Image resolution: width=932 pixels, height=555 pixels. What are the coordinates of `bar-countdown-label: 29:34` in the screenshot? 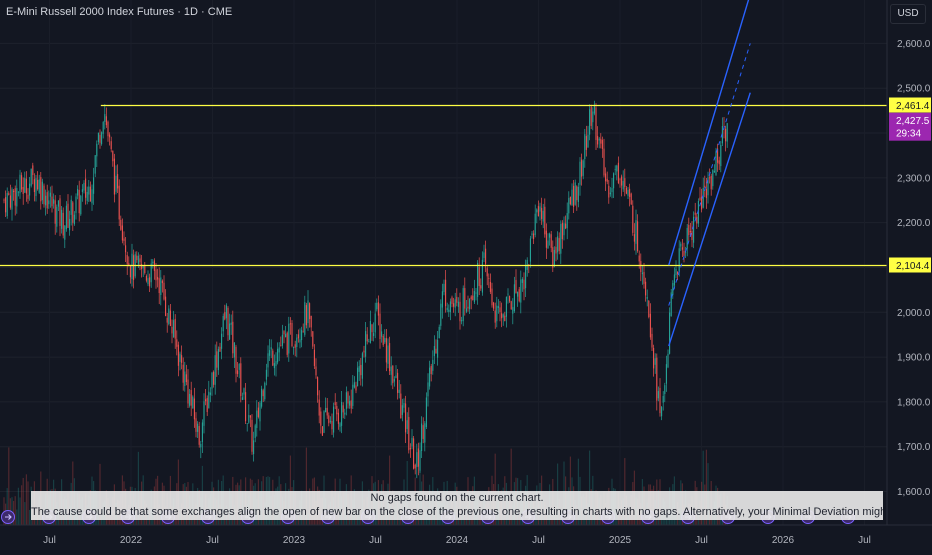 It's located at (908, 134).